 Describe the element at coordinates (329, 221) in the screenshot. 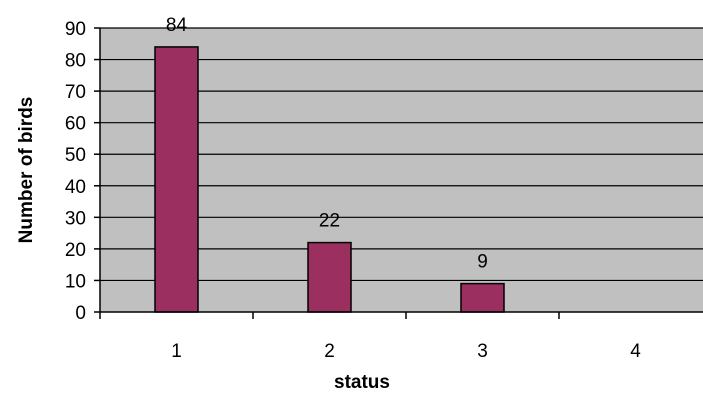

I see `data-label: 22` at that location.